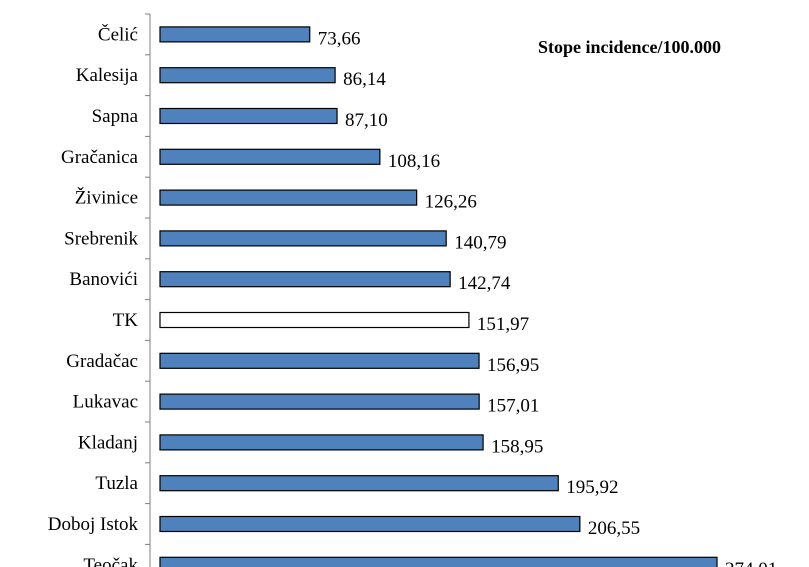  Describe the element at coordinates (517, 446) in the screenshot. I see `data-label: 158,95` at that location.